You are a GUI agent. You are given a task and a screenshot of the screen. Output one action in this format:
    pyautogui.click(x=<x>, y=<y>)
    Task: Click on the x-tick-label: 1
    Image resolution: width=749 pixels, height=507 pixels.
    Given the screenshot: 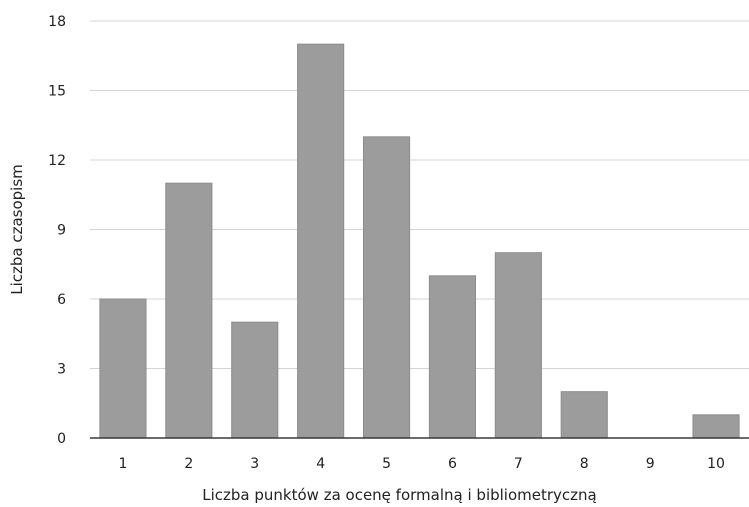 What is the action you would take?
    pyautogui.click(x=122, y=464)
    